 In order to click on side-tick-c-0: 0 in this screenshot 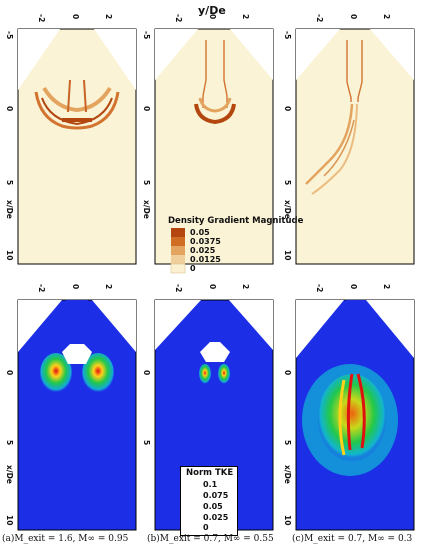, I will do `click(287, 109)`.